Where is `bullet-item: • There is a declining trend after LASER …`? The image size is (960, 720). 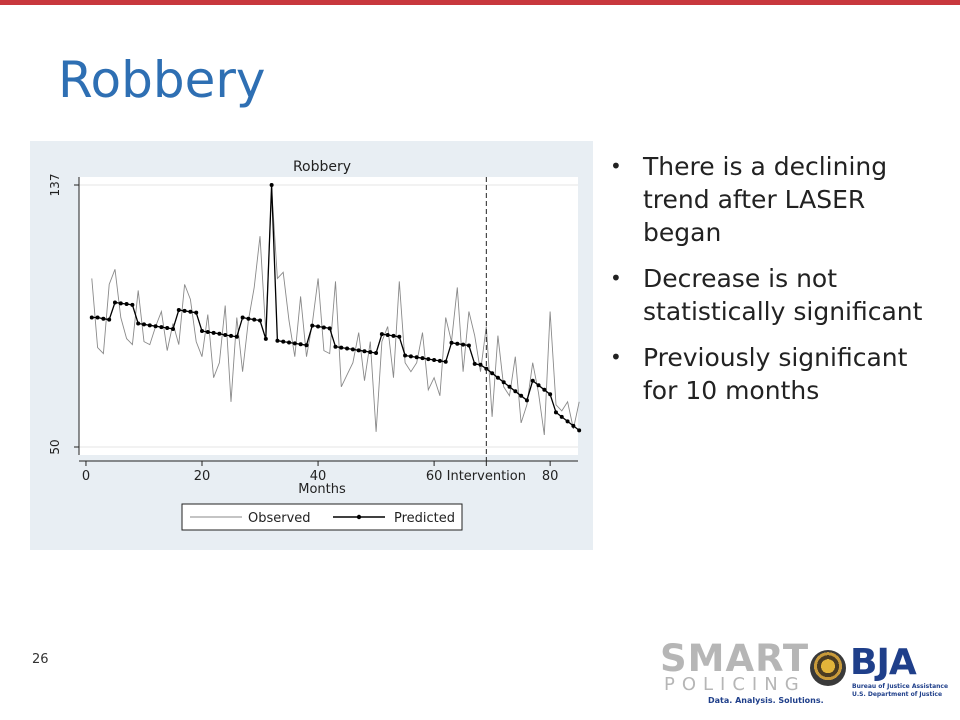
bullet-item: • There is a declining trend after LASER … is located at coordinates (777, 199).